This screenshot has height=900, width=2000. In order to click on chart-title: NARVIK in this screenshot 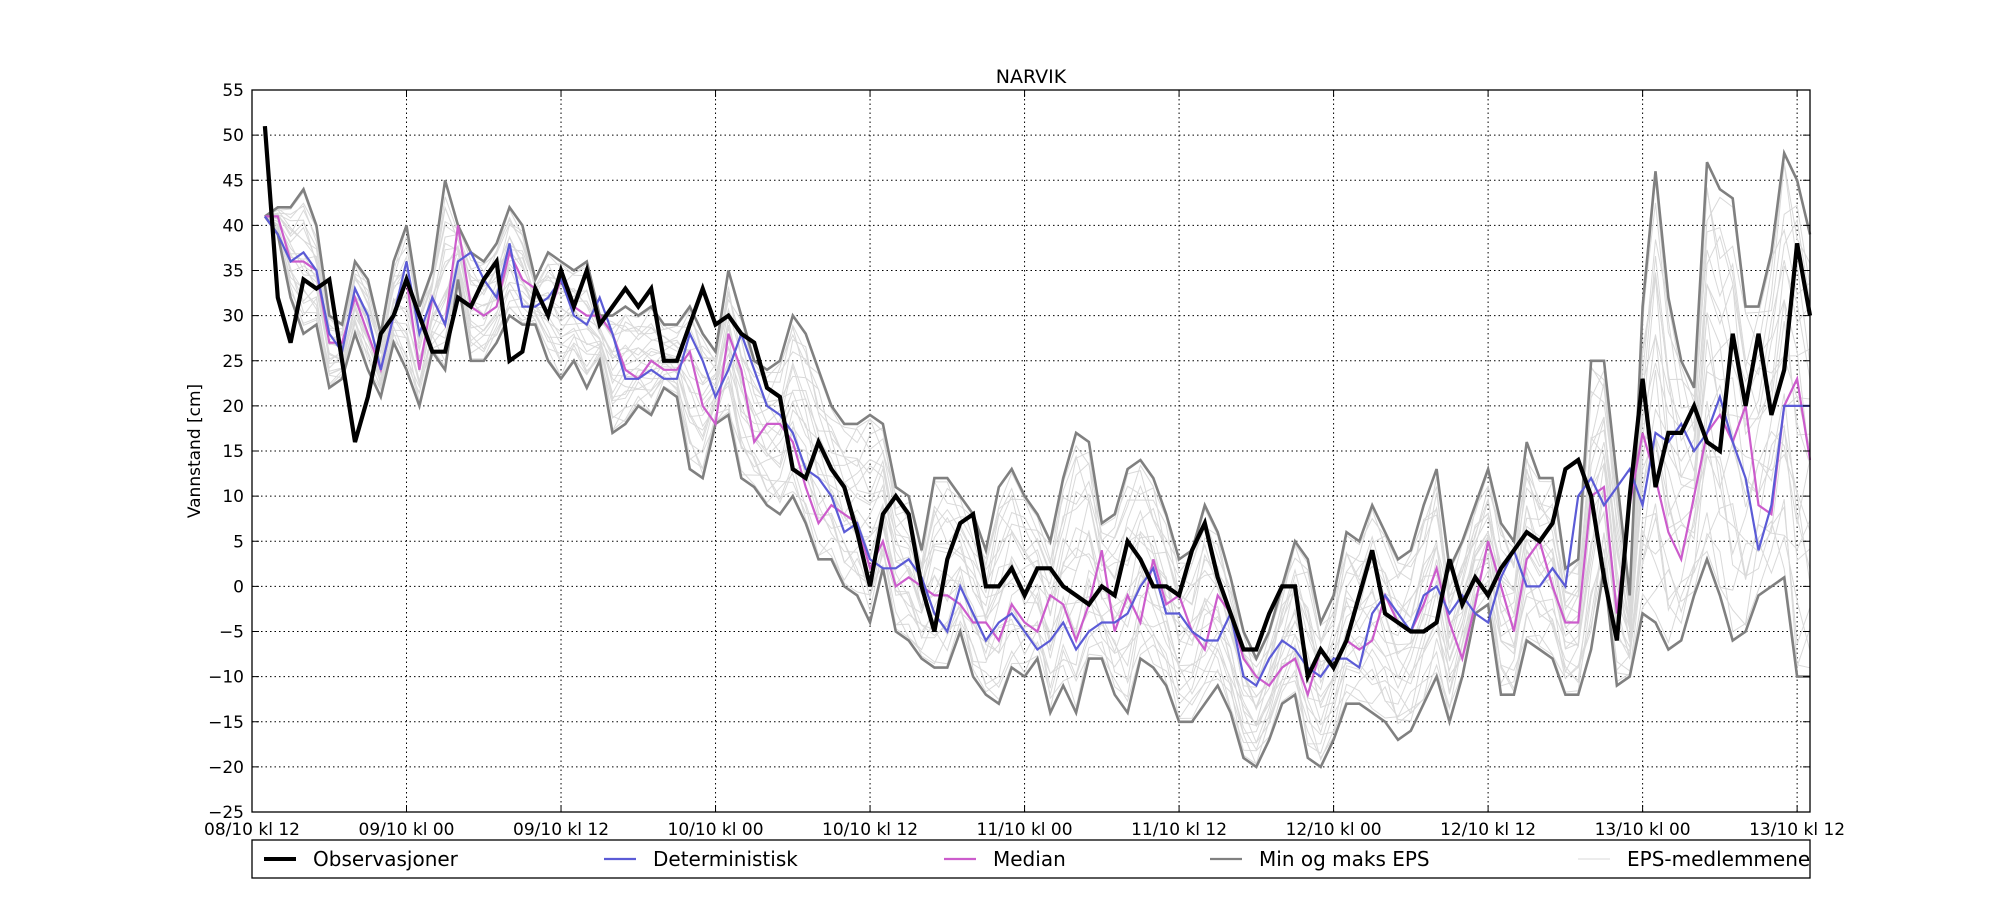, I will do `click(1031, 77)`.